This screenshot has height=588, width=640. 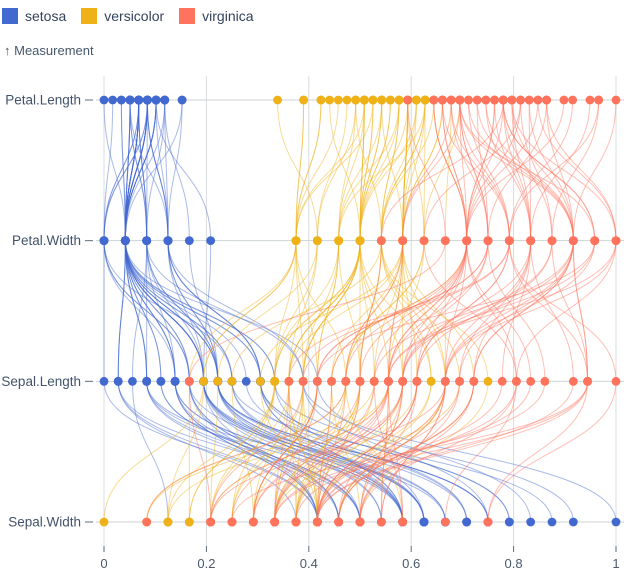 I want to click on y-axis-title-measurement: ↑ Measurement, so click(x=49, y=50).